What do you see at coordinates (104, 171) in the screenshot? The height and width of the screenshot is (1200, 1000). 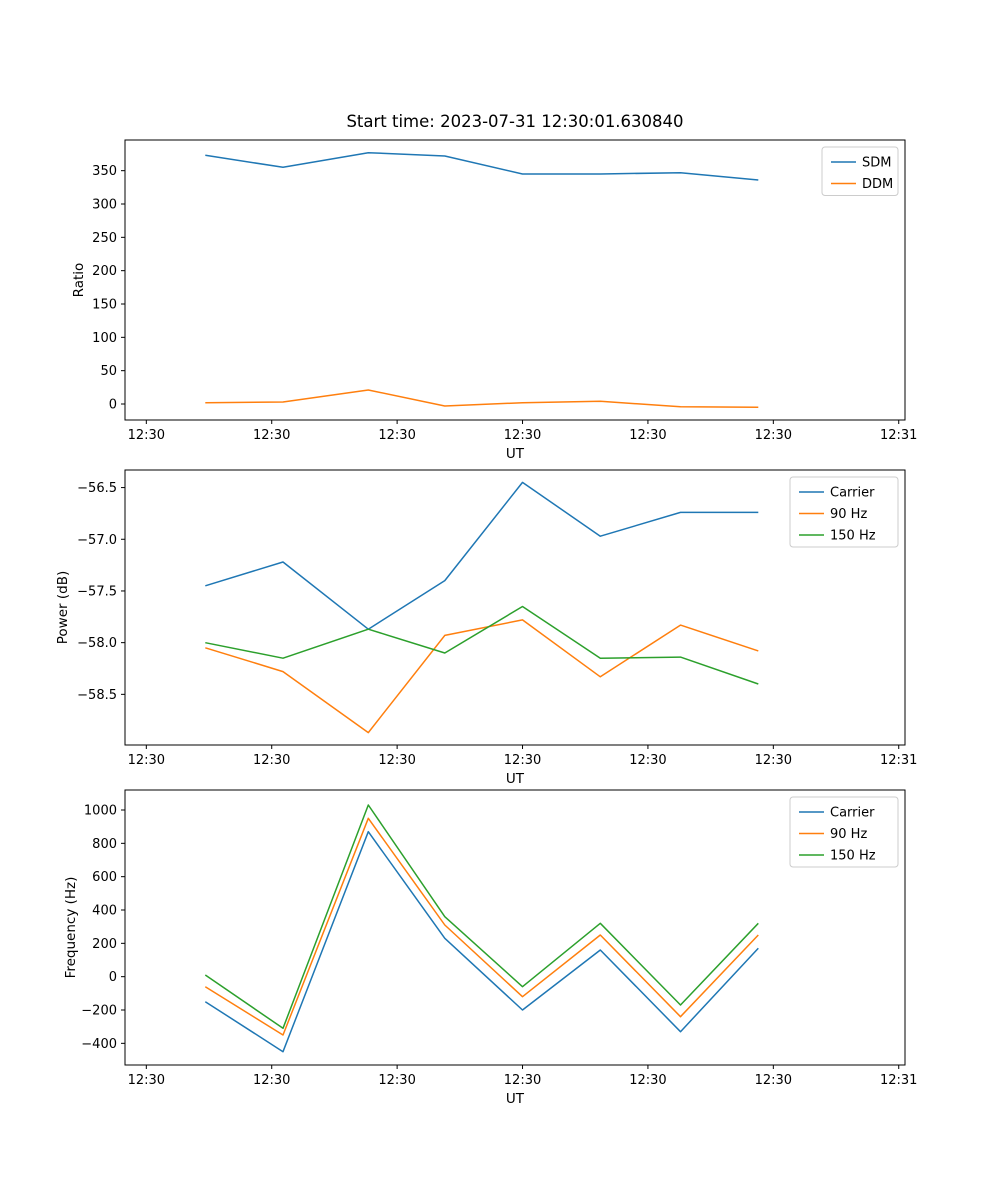 I see `y-tick-label: 350` at bounding box center [104, 171].